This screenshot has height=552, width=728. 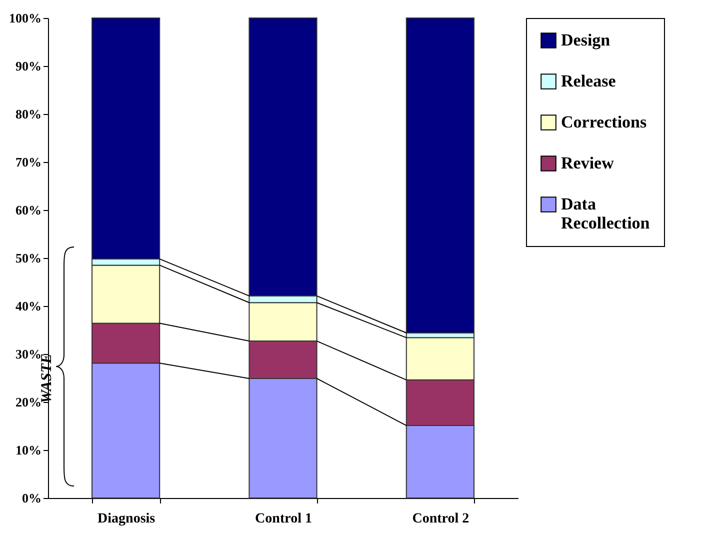 I want to click on legend-label: Design, so click(x=586, y=40).